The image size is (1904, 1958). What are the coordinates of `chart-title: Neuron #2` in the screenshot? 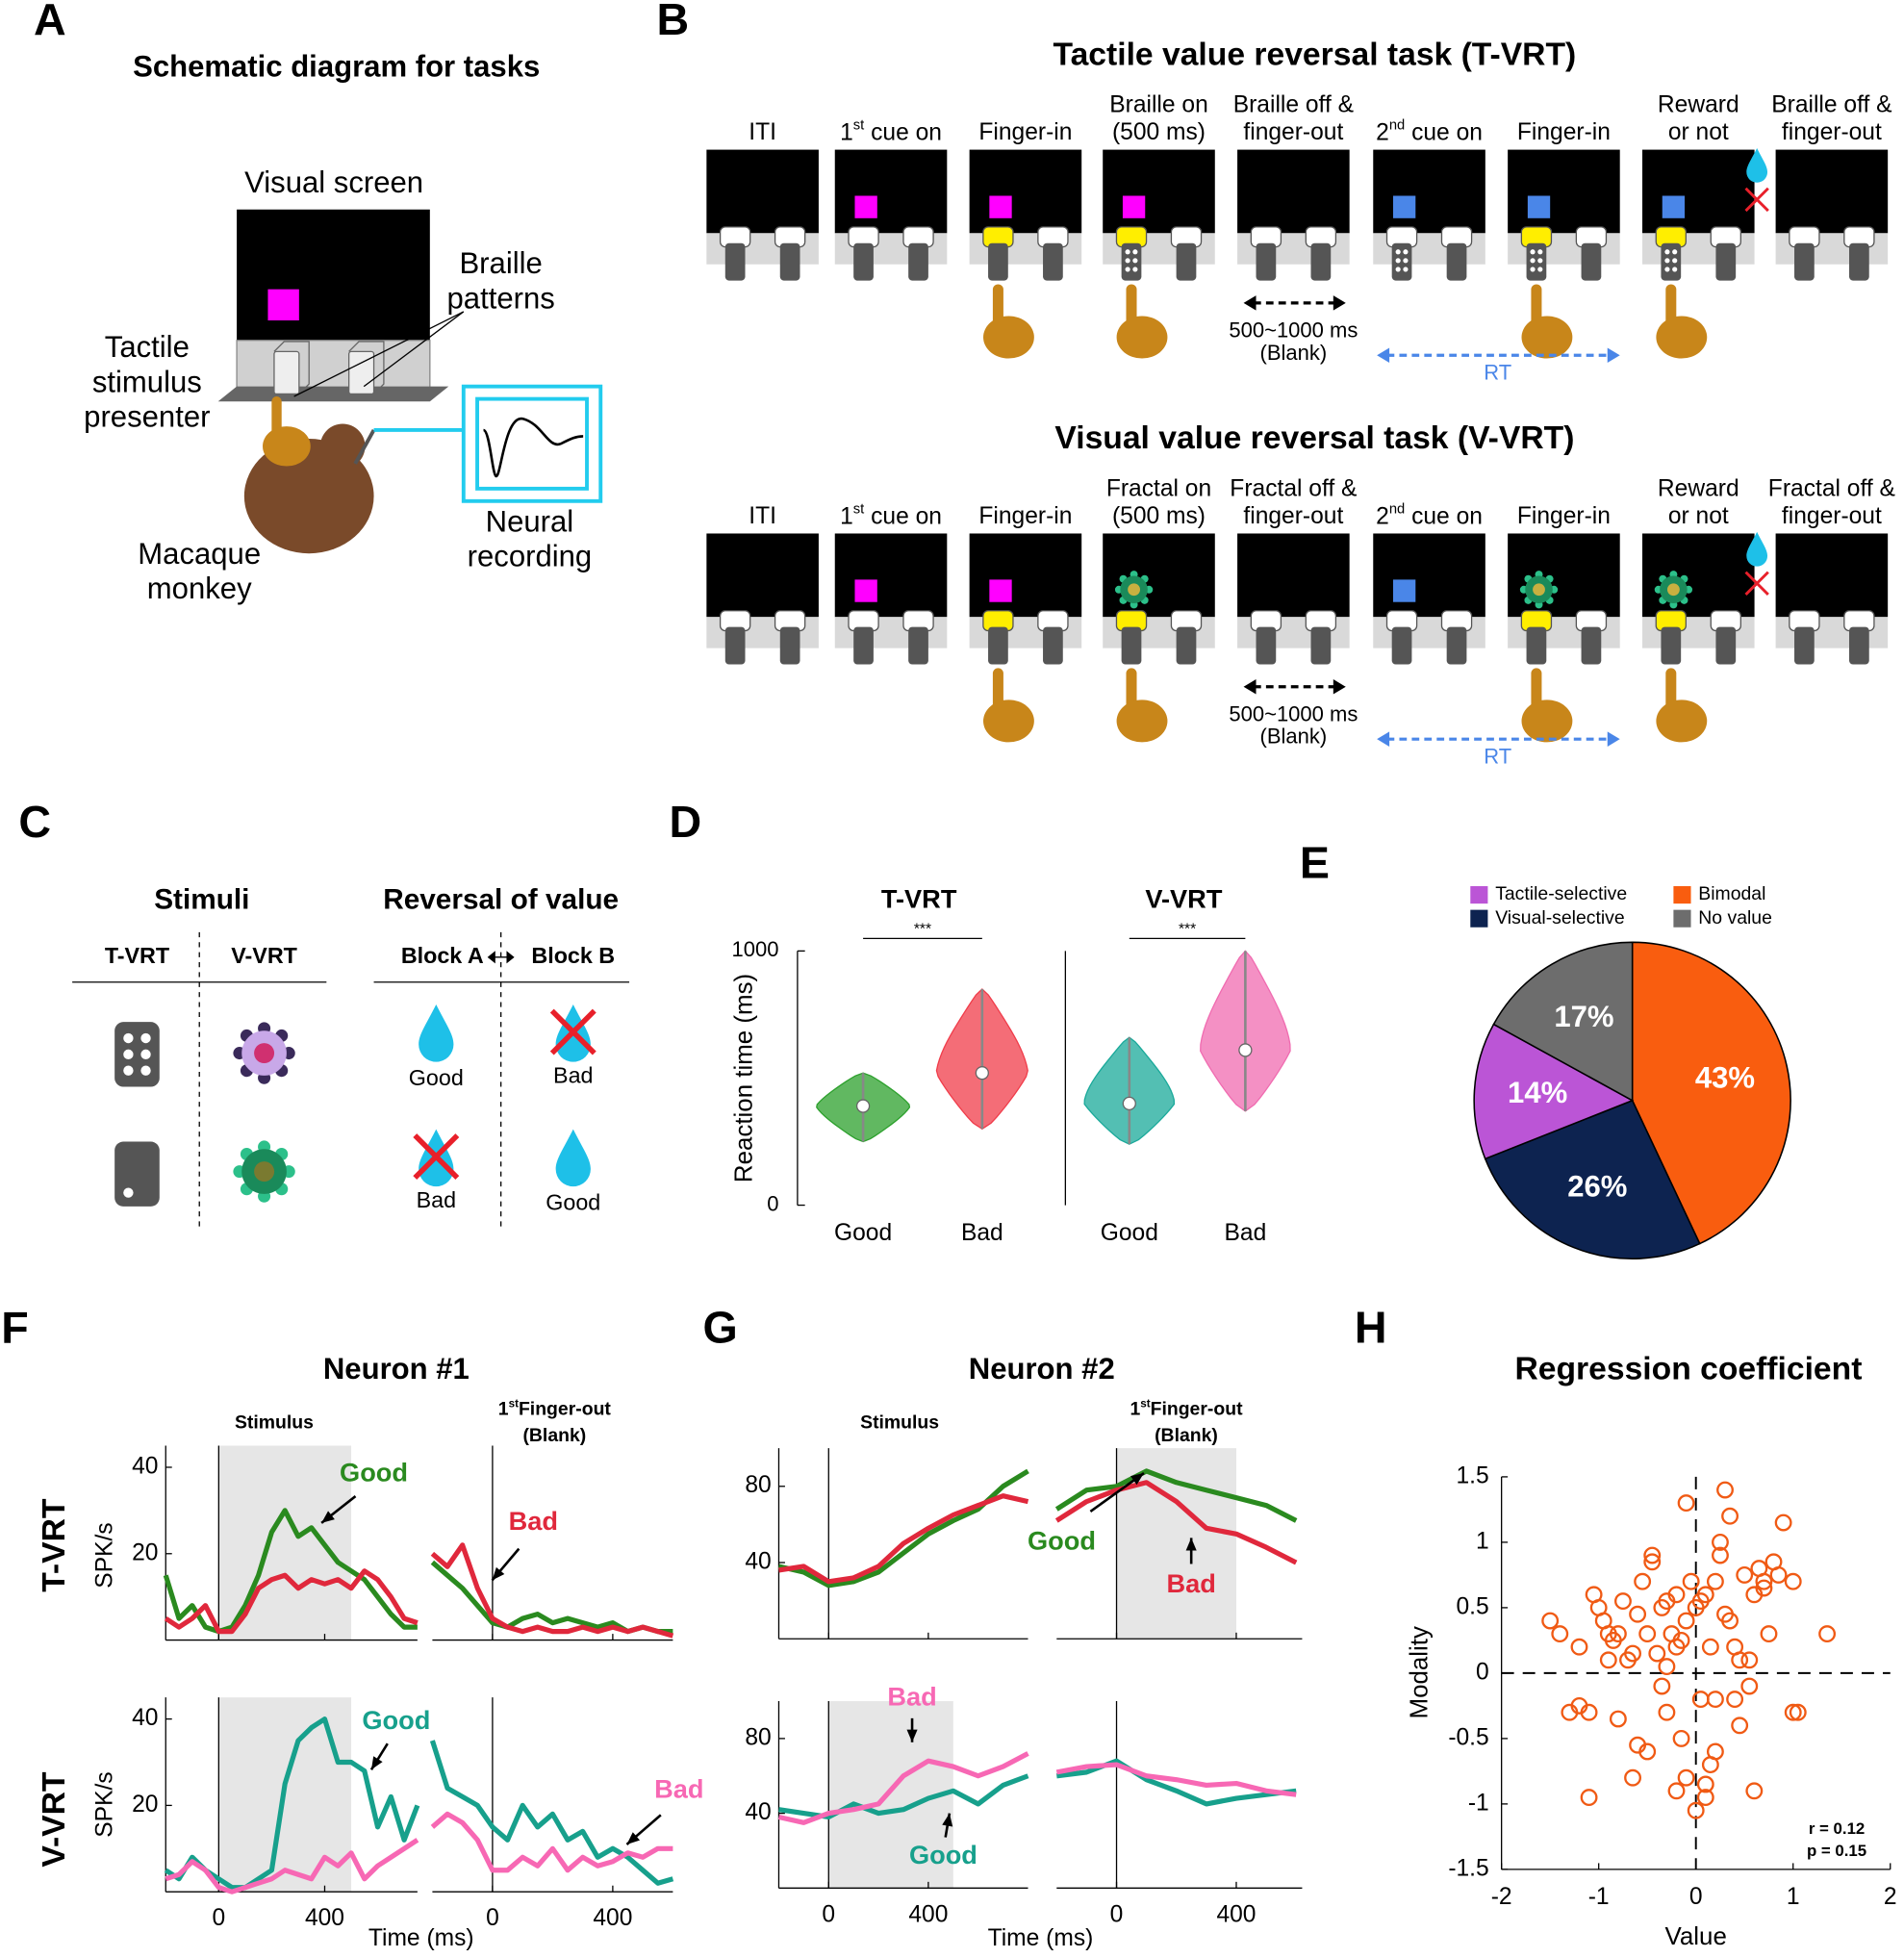 It's located at (1042, 1369).